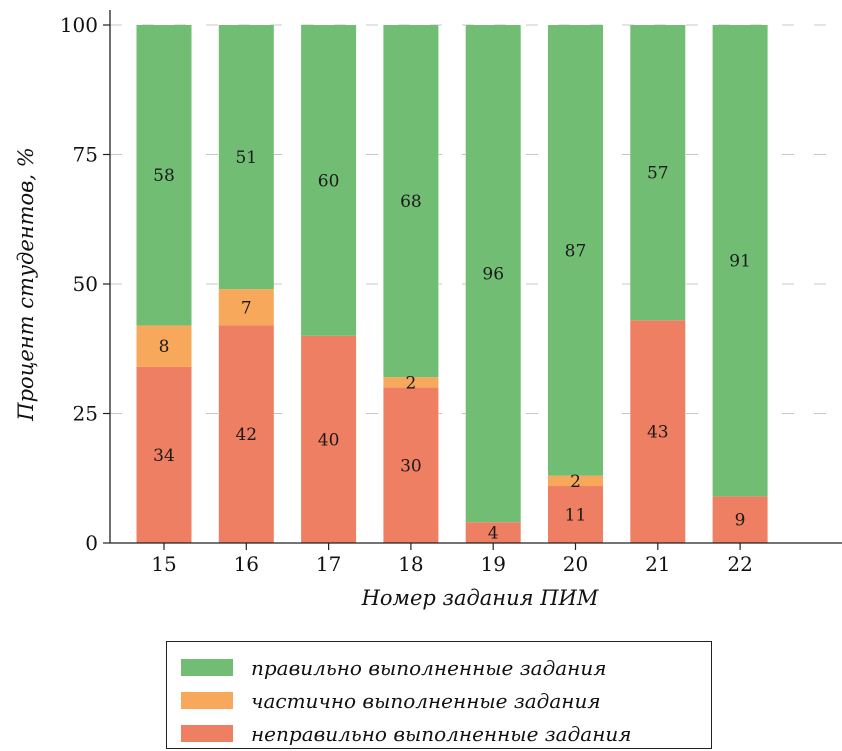 The height and width of the screenshot is (751, 842). I want to click on x-tick-label: 17, so click(328, 564).